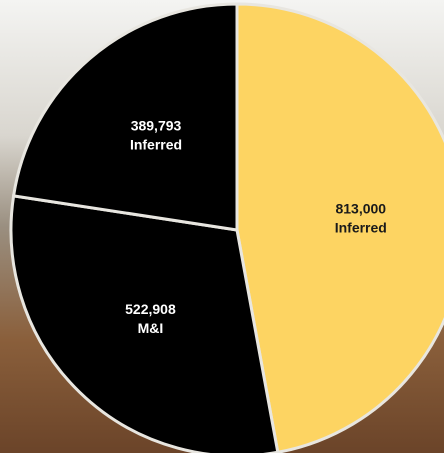  I want to click on slice-value-label: 522,908, so click(150, 309).